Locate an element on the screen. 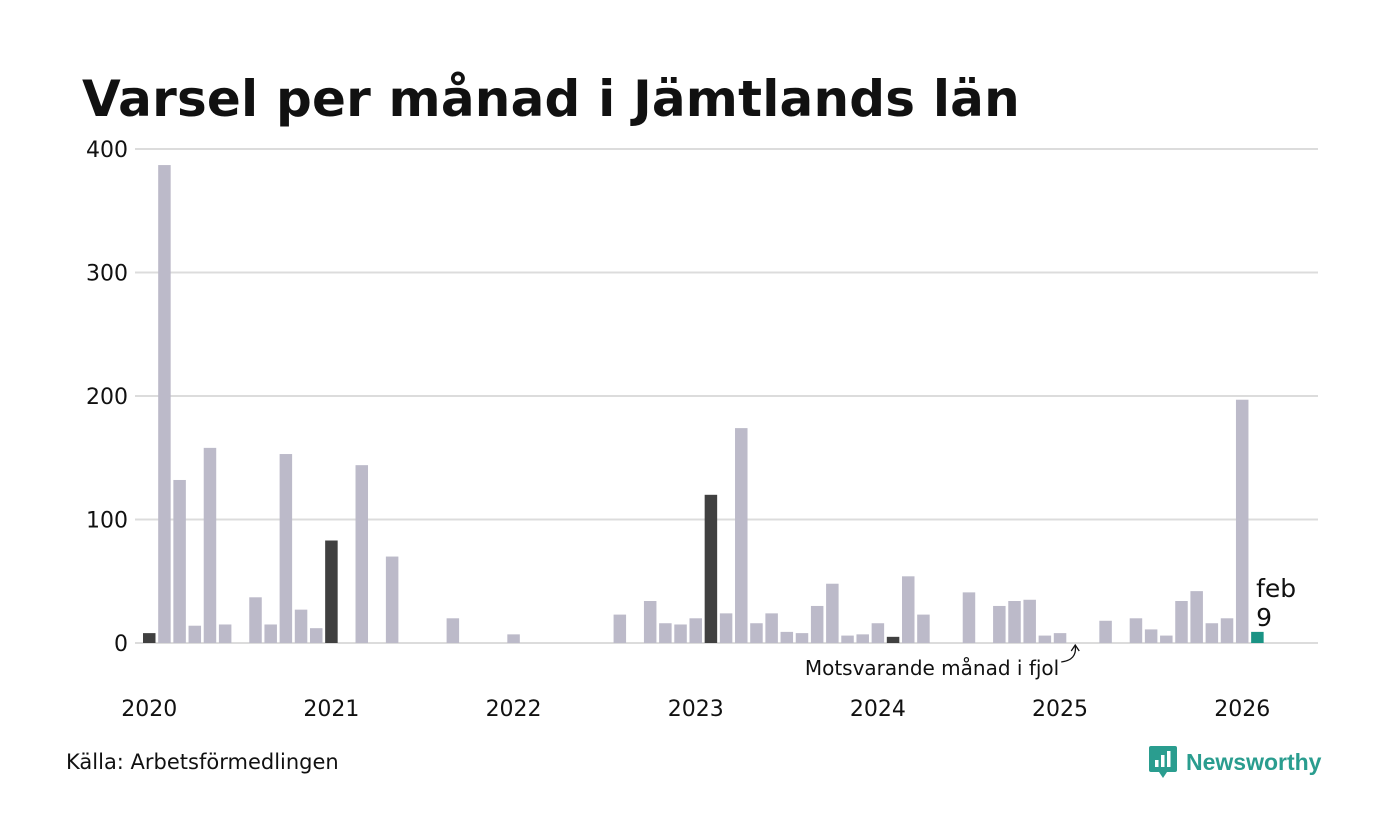 This screenshot has height=840, width=1400. x-tick-label: 2026 is located at coordinates (1242, 709).